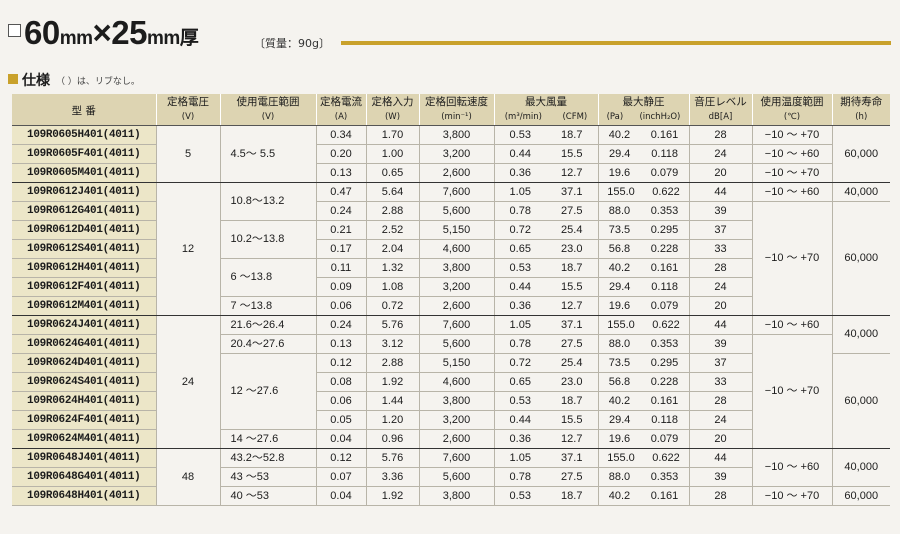 Image resolution: width=900 pixels, height=534 pixels. I want to click on speed-cell: 4,600, so click(456, 382).